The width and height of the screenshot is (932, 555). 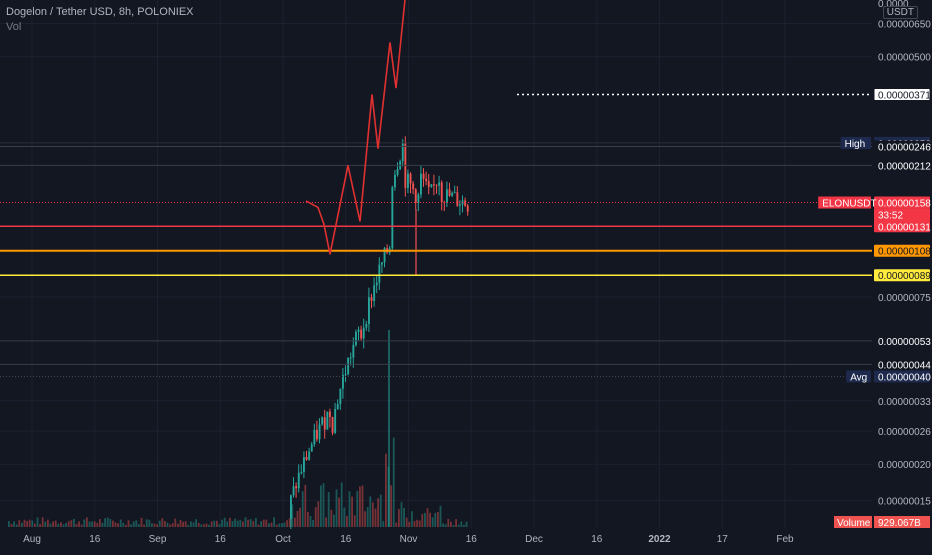 I want to click on price-label-box, so click(x=902, y=376).